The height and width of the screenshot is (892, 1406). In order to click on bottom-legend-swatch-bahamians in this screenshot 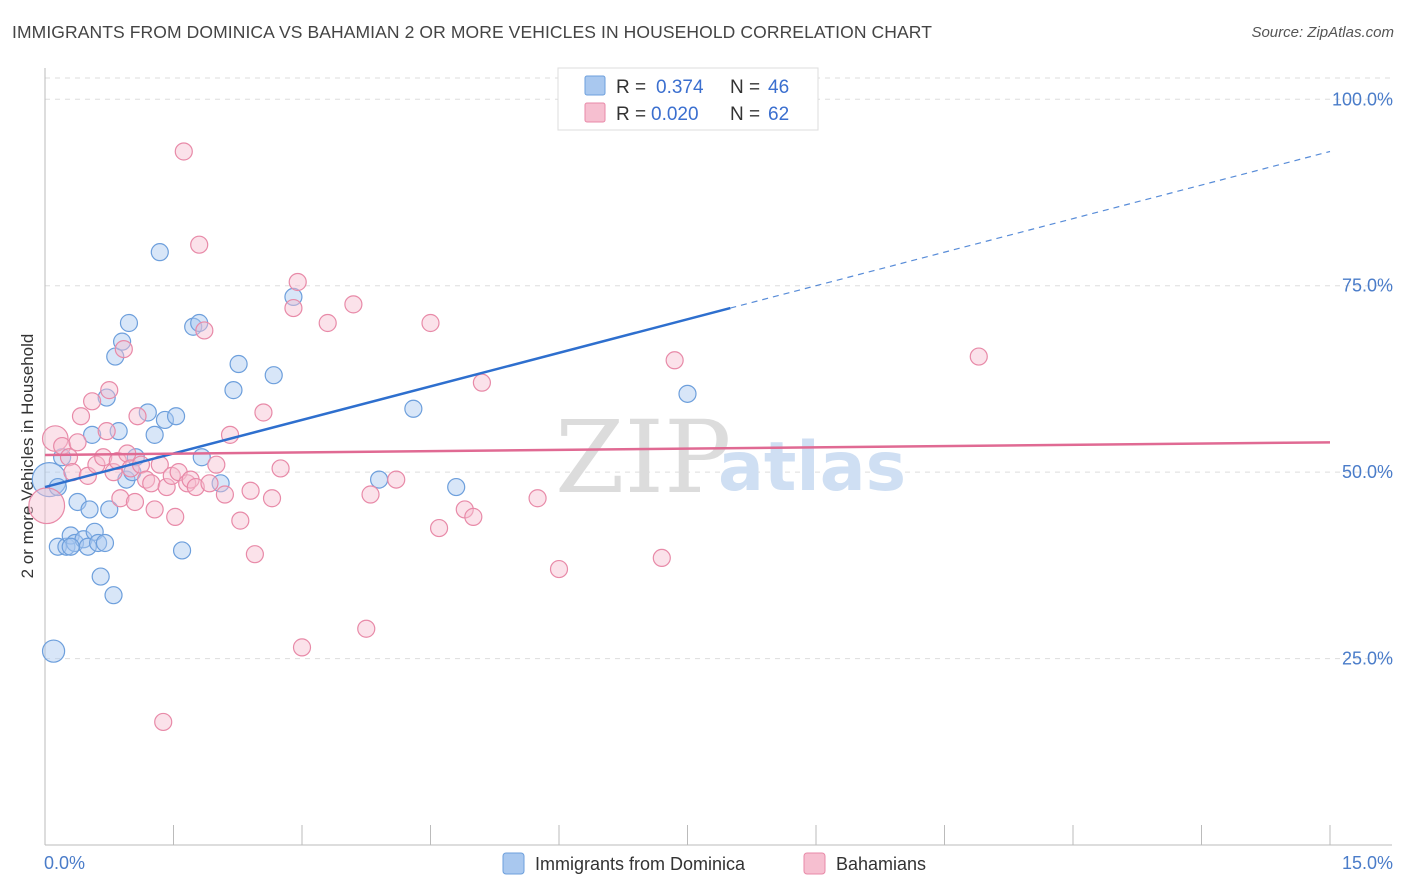, I will do `click(814, 863)`.